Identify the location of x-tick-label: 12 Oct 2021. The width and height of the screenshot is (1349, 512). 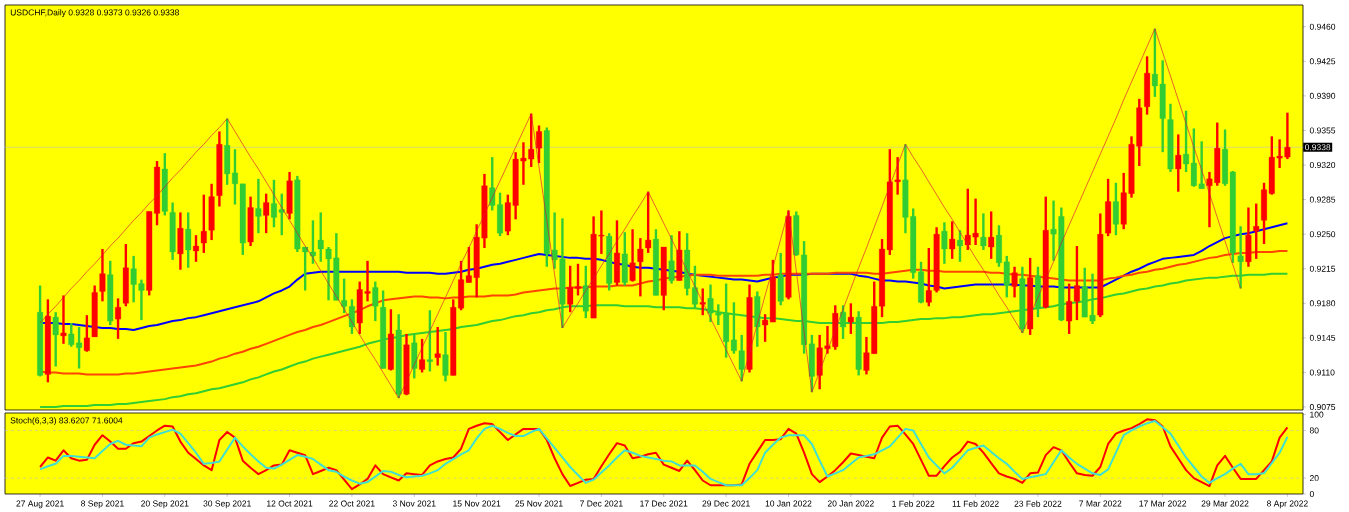
(290, 503).